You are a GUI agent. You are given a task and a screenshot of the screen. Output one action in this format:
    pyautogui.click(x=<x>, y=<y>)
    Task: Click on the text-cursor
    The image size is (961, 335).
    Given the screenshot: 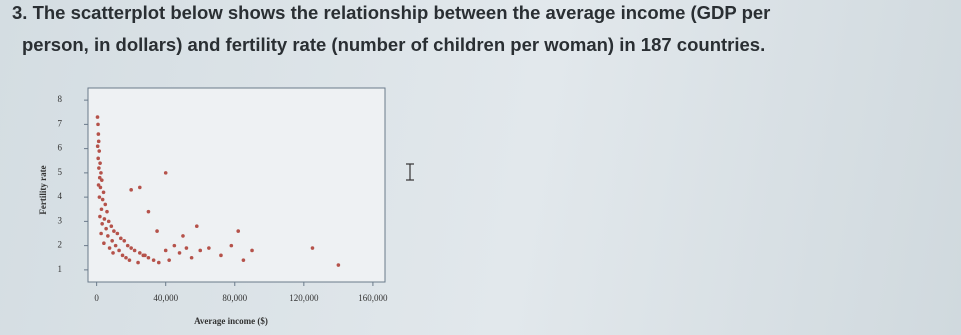 What is the action you would take?
    pyautogui.click(x=410, y=172)
    